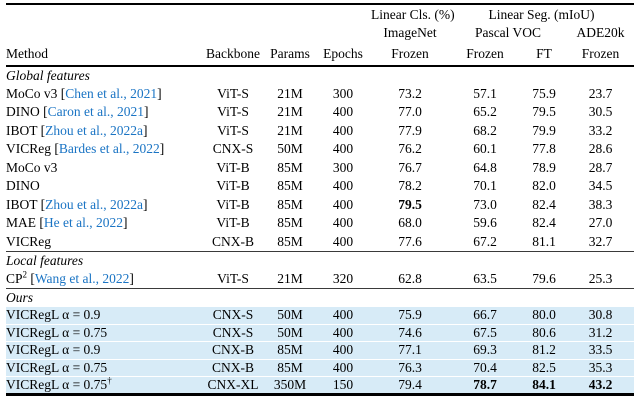 The image size is (640, 400). I want to click on header-sub-pascal-voc: Pascal VOC, so click(508, 32).